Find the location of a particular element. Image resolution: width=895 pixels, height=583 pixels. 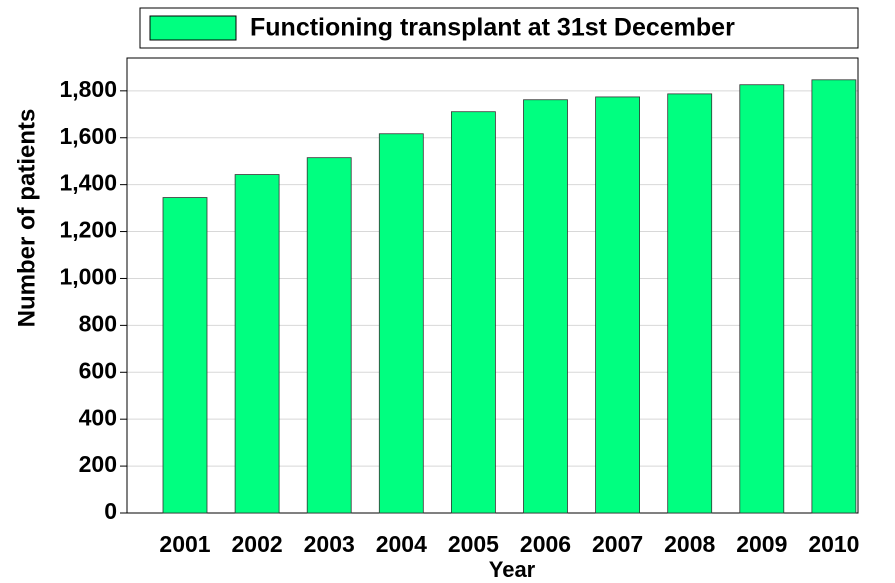

y-tick-label: 1,800 is located at coordinates (88, 89).